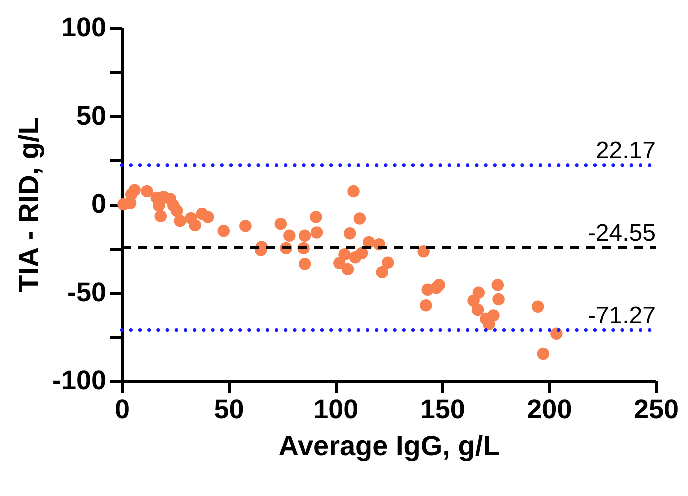 The width and height of the screenshot is (688, 496). I want to click on x-tick-label: 200, so click(549, 409).